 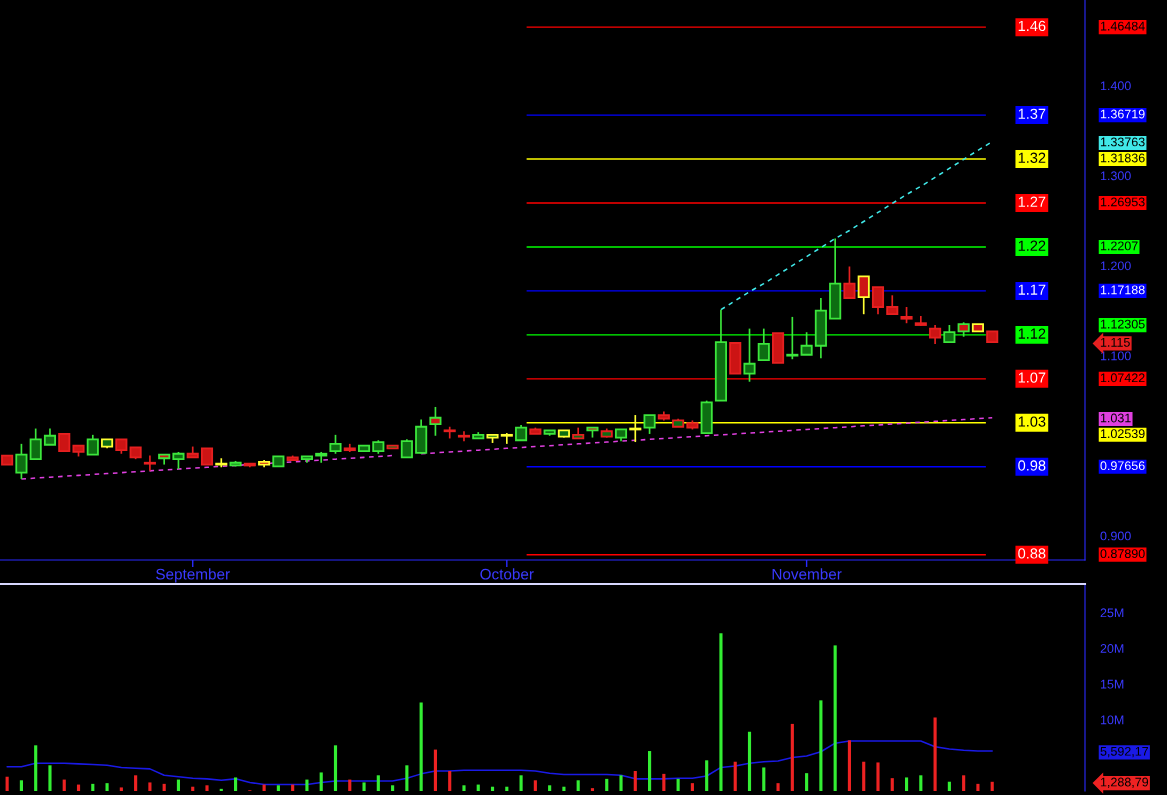 What do you see at coordinates (1032, 26) in the screenshot?
I see `ref-line-label: 1.46` at bounding box center [1032, 26].